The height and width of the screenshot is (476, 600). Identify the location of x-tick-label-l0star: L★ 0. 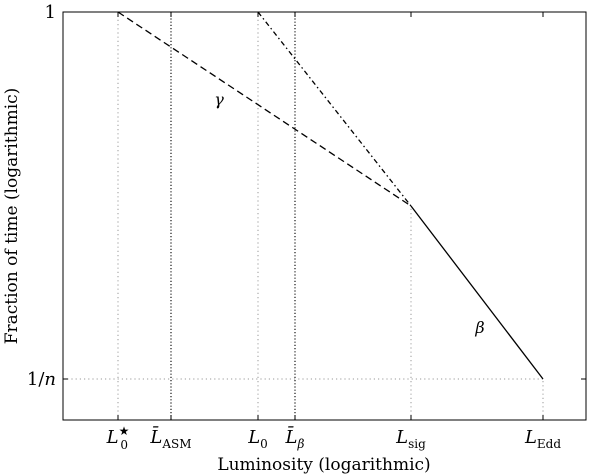
(118, 438).